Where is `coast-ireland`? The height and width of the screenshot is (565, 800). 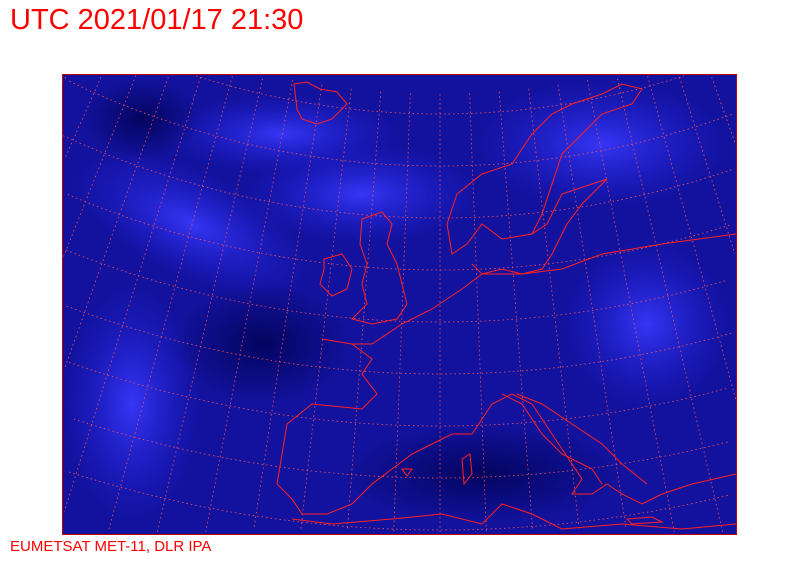
coast-ireland is located at coordinates (336, 275).